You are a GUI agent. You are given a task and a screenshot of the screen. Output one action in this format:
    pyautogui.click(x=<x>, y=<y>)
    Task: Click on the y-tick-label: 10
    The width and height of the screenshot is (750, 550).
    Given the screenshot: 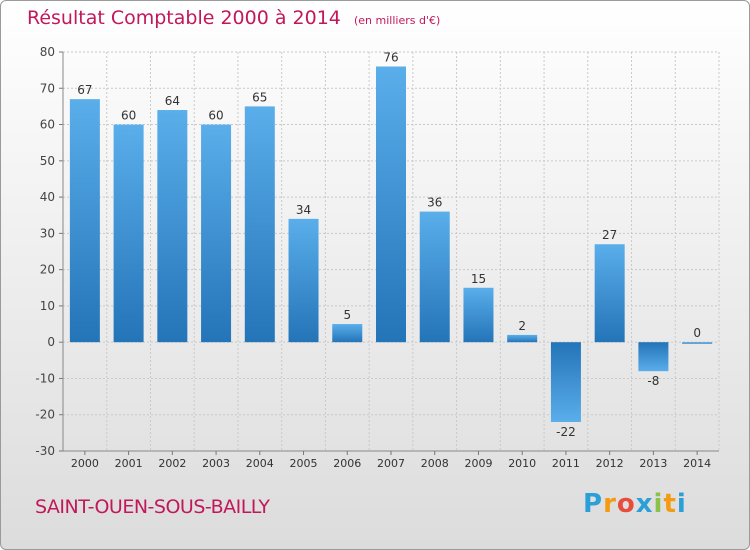 What is the action you would take?
    pyautogui.click(x=47, y=306)
    